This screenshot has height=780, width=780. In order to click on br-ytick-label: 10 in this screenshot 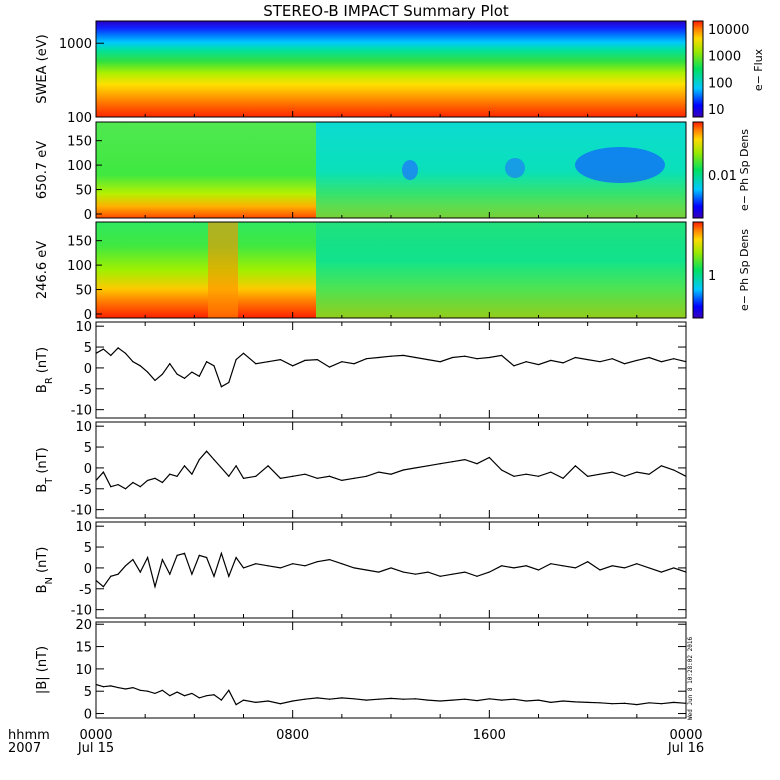, I will do `click(83, 327)`.